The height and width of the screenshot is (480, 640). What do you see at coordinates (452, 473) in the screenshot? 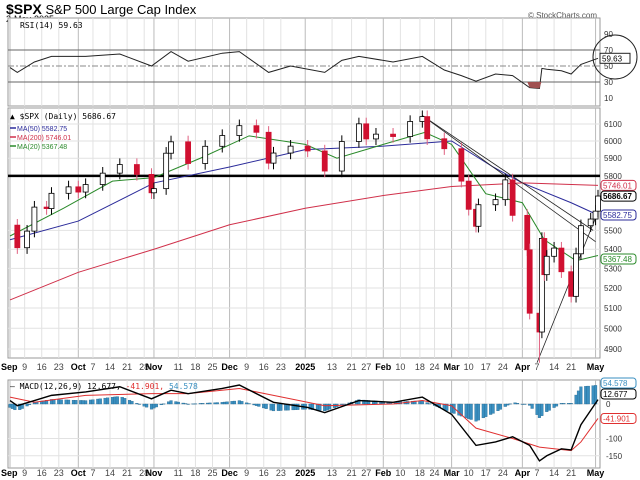
I see `x-tick-label: Mar` at bounding box center [452, 473].